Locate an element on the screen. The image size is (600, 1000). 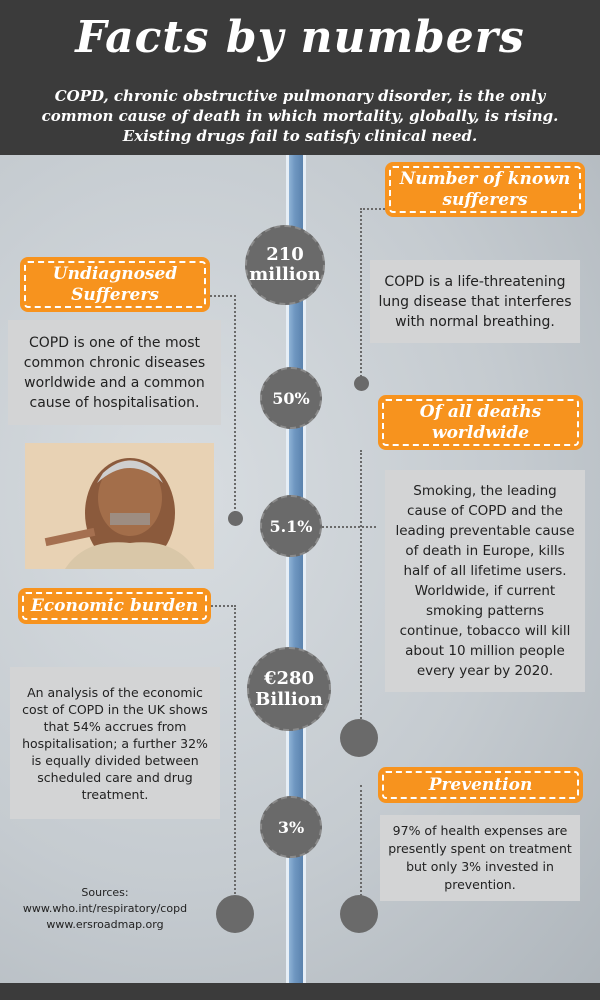
stat-5-1-percent: 5.1% is located at coordinates (291, 526).